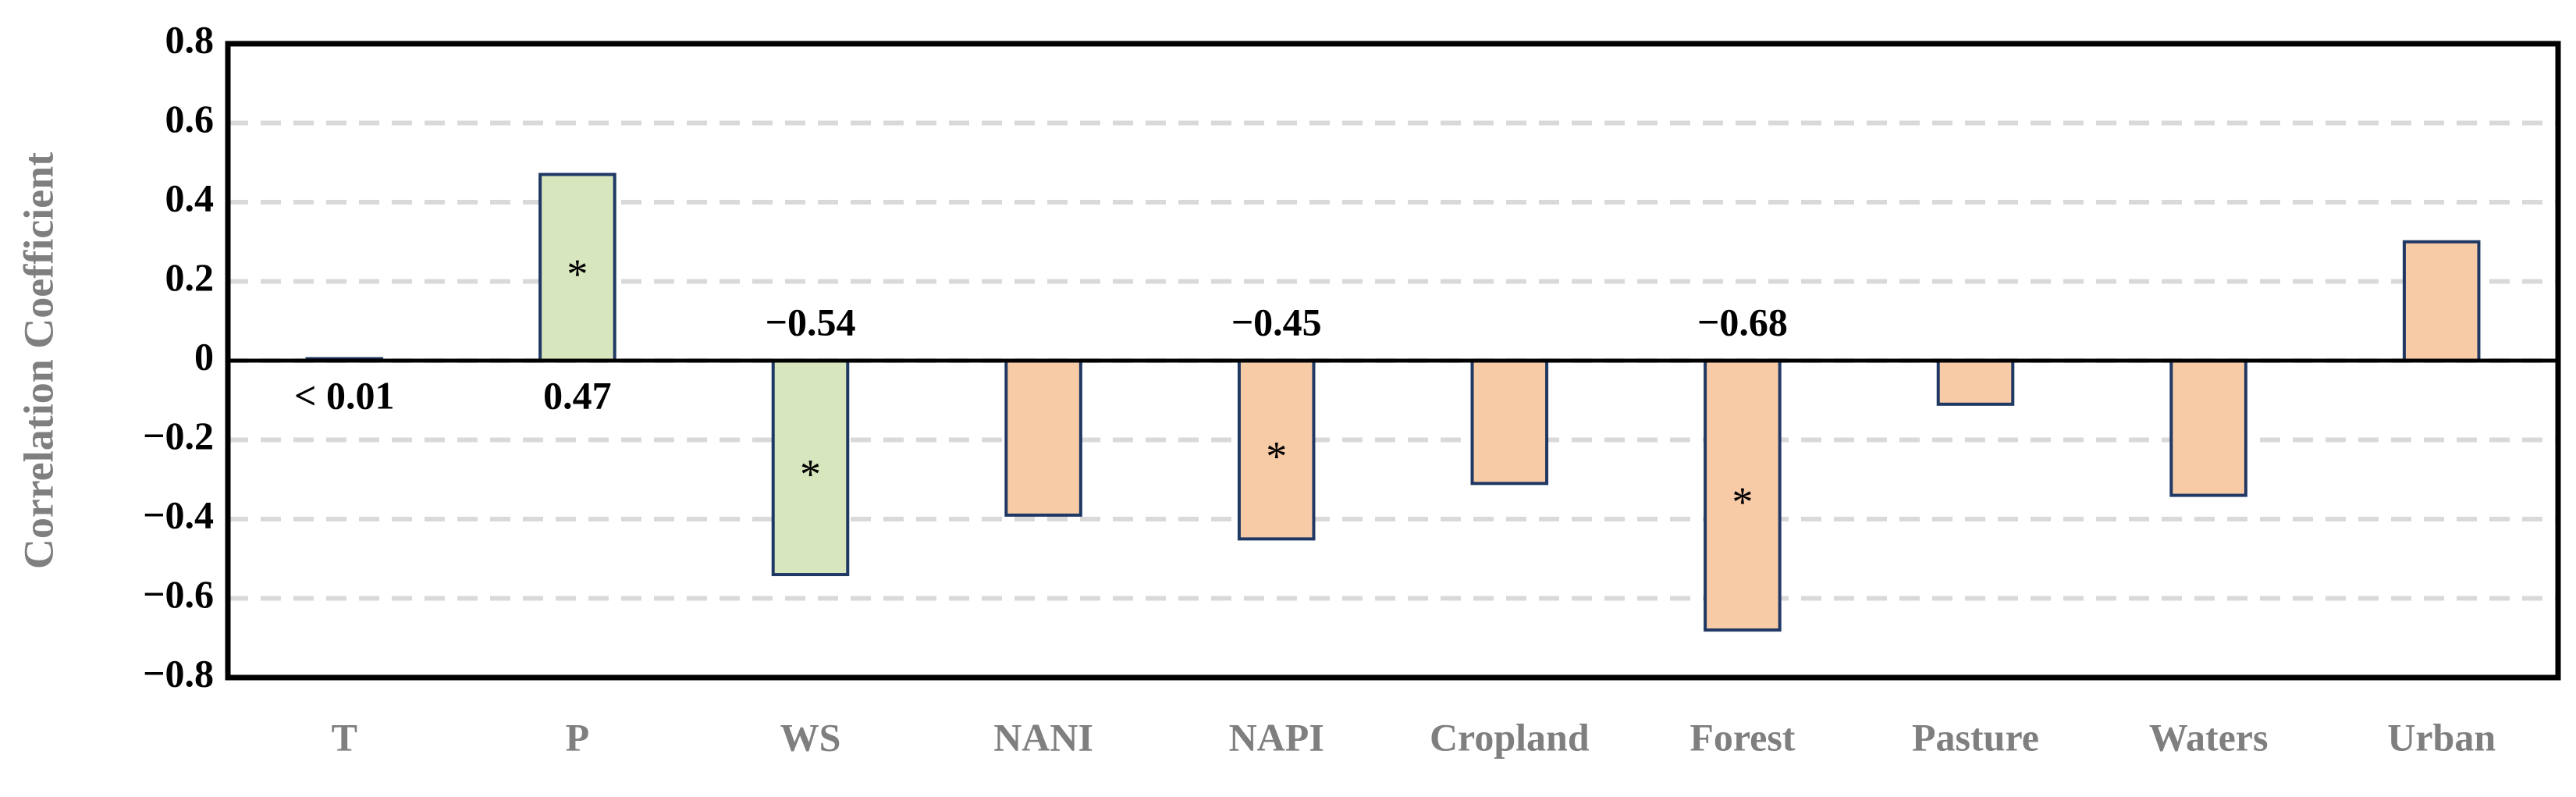 The image size is (2576, 797). Describe the element at coordinates (190, 277) in the screenshot. I see `y-tick-label: 0.2` at that location.